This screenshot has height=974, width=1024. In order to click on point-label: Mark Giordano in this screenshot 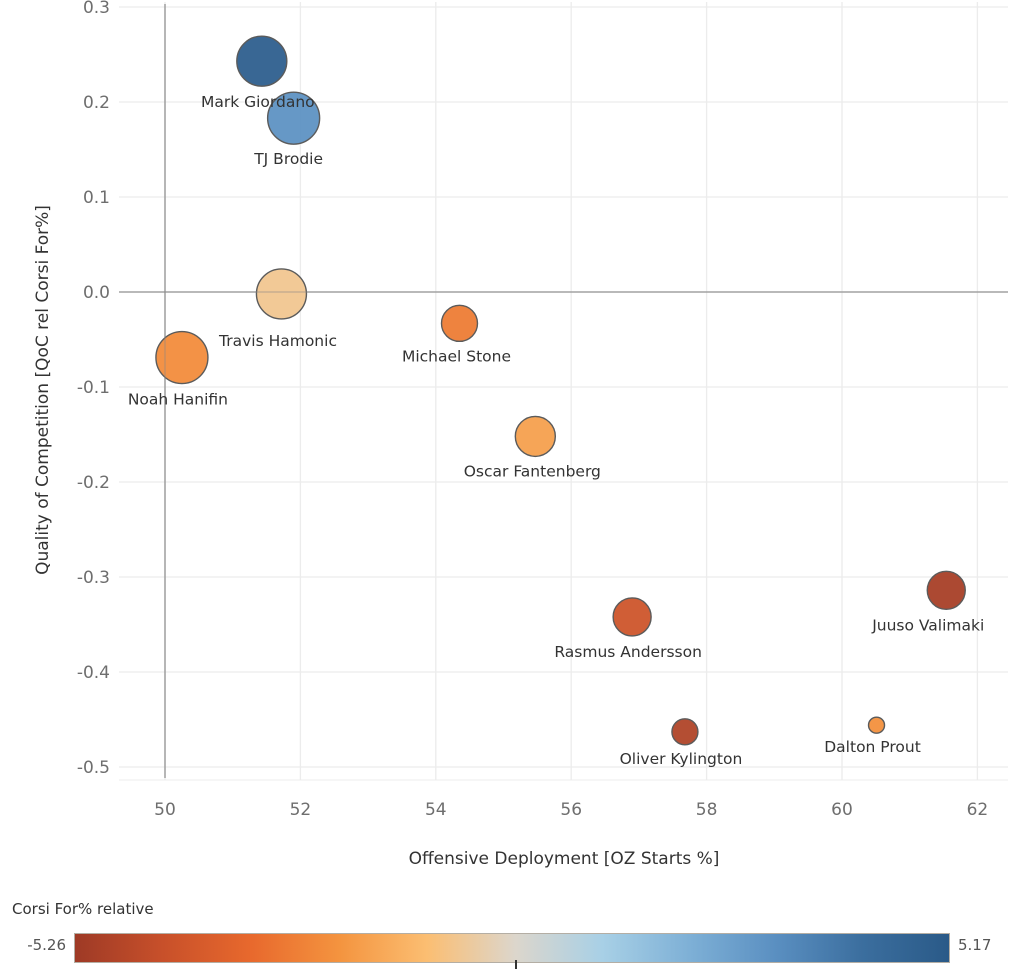, I will do `click(258, 102)`.